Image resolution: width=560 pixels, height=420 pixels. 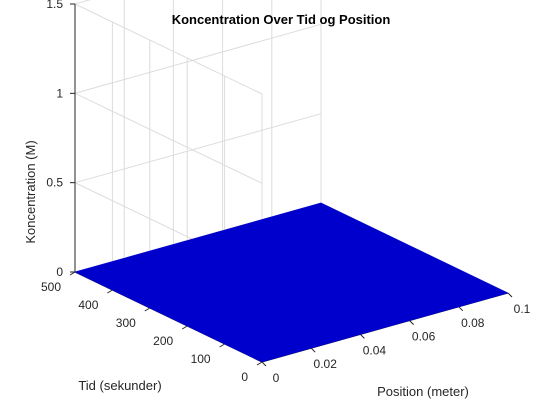 I want to click on x-tick-label: 0.1, so click(x=522, y=309).